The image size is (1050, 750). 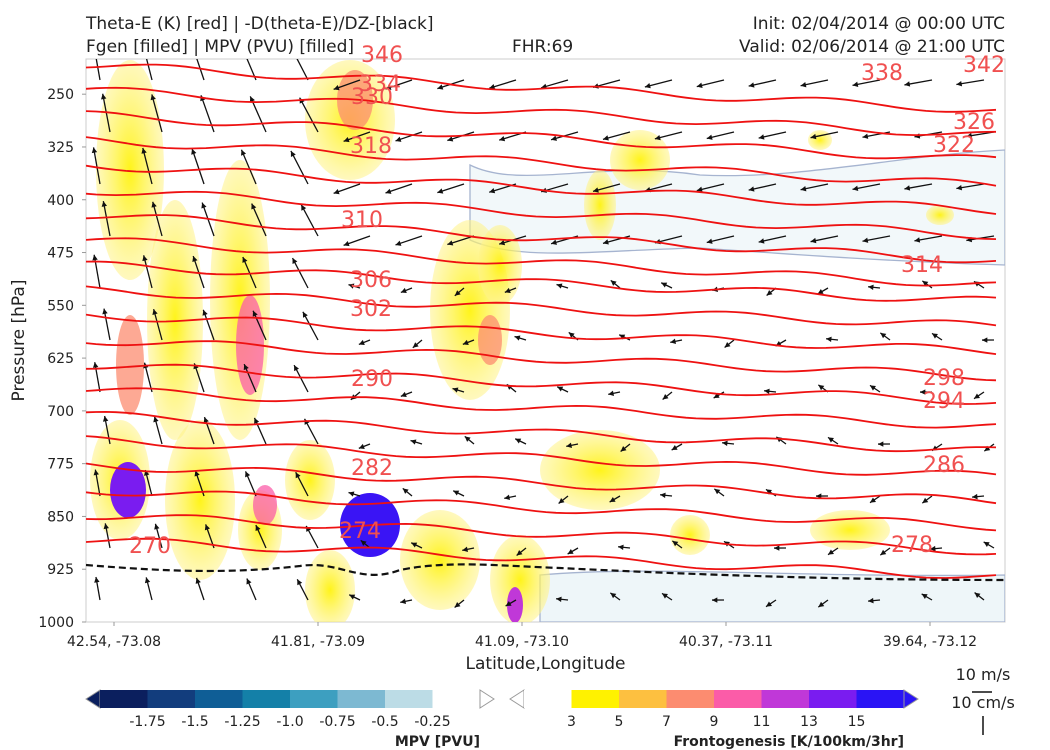 What do you see at coordinates (974, 122) in the screenshot?
I see `theta-e-label: 326` at bounding box center [974, 122].